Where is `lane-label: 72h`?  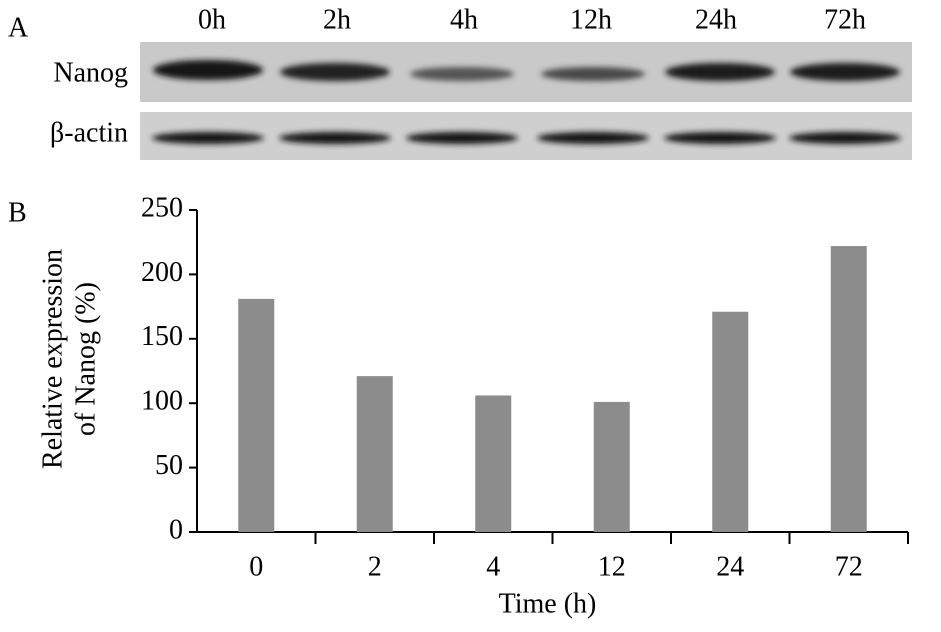 lane-label: 72h is located at coordinates (845, 19).